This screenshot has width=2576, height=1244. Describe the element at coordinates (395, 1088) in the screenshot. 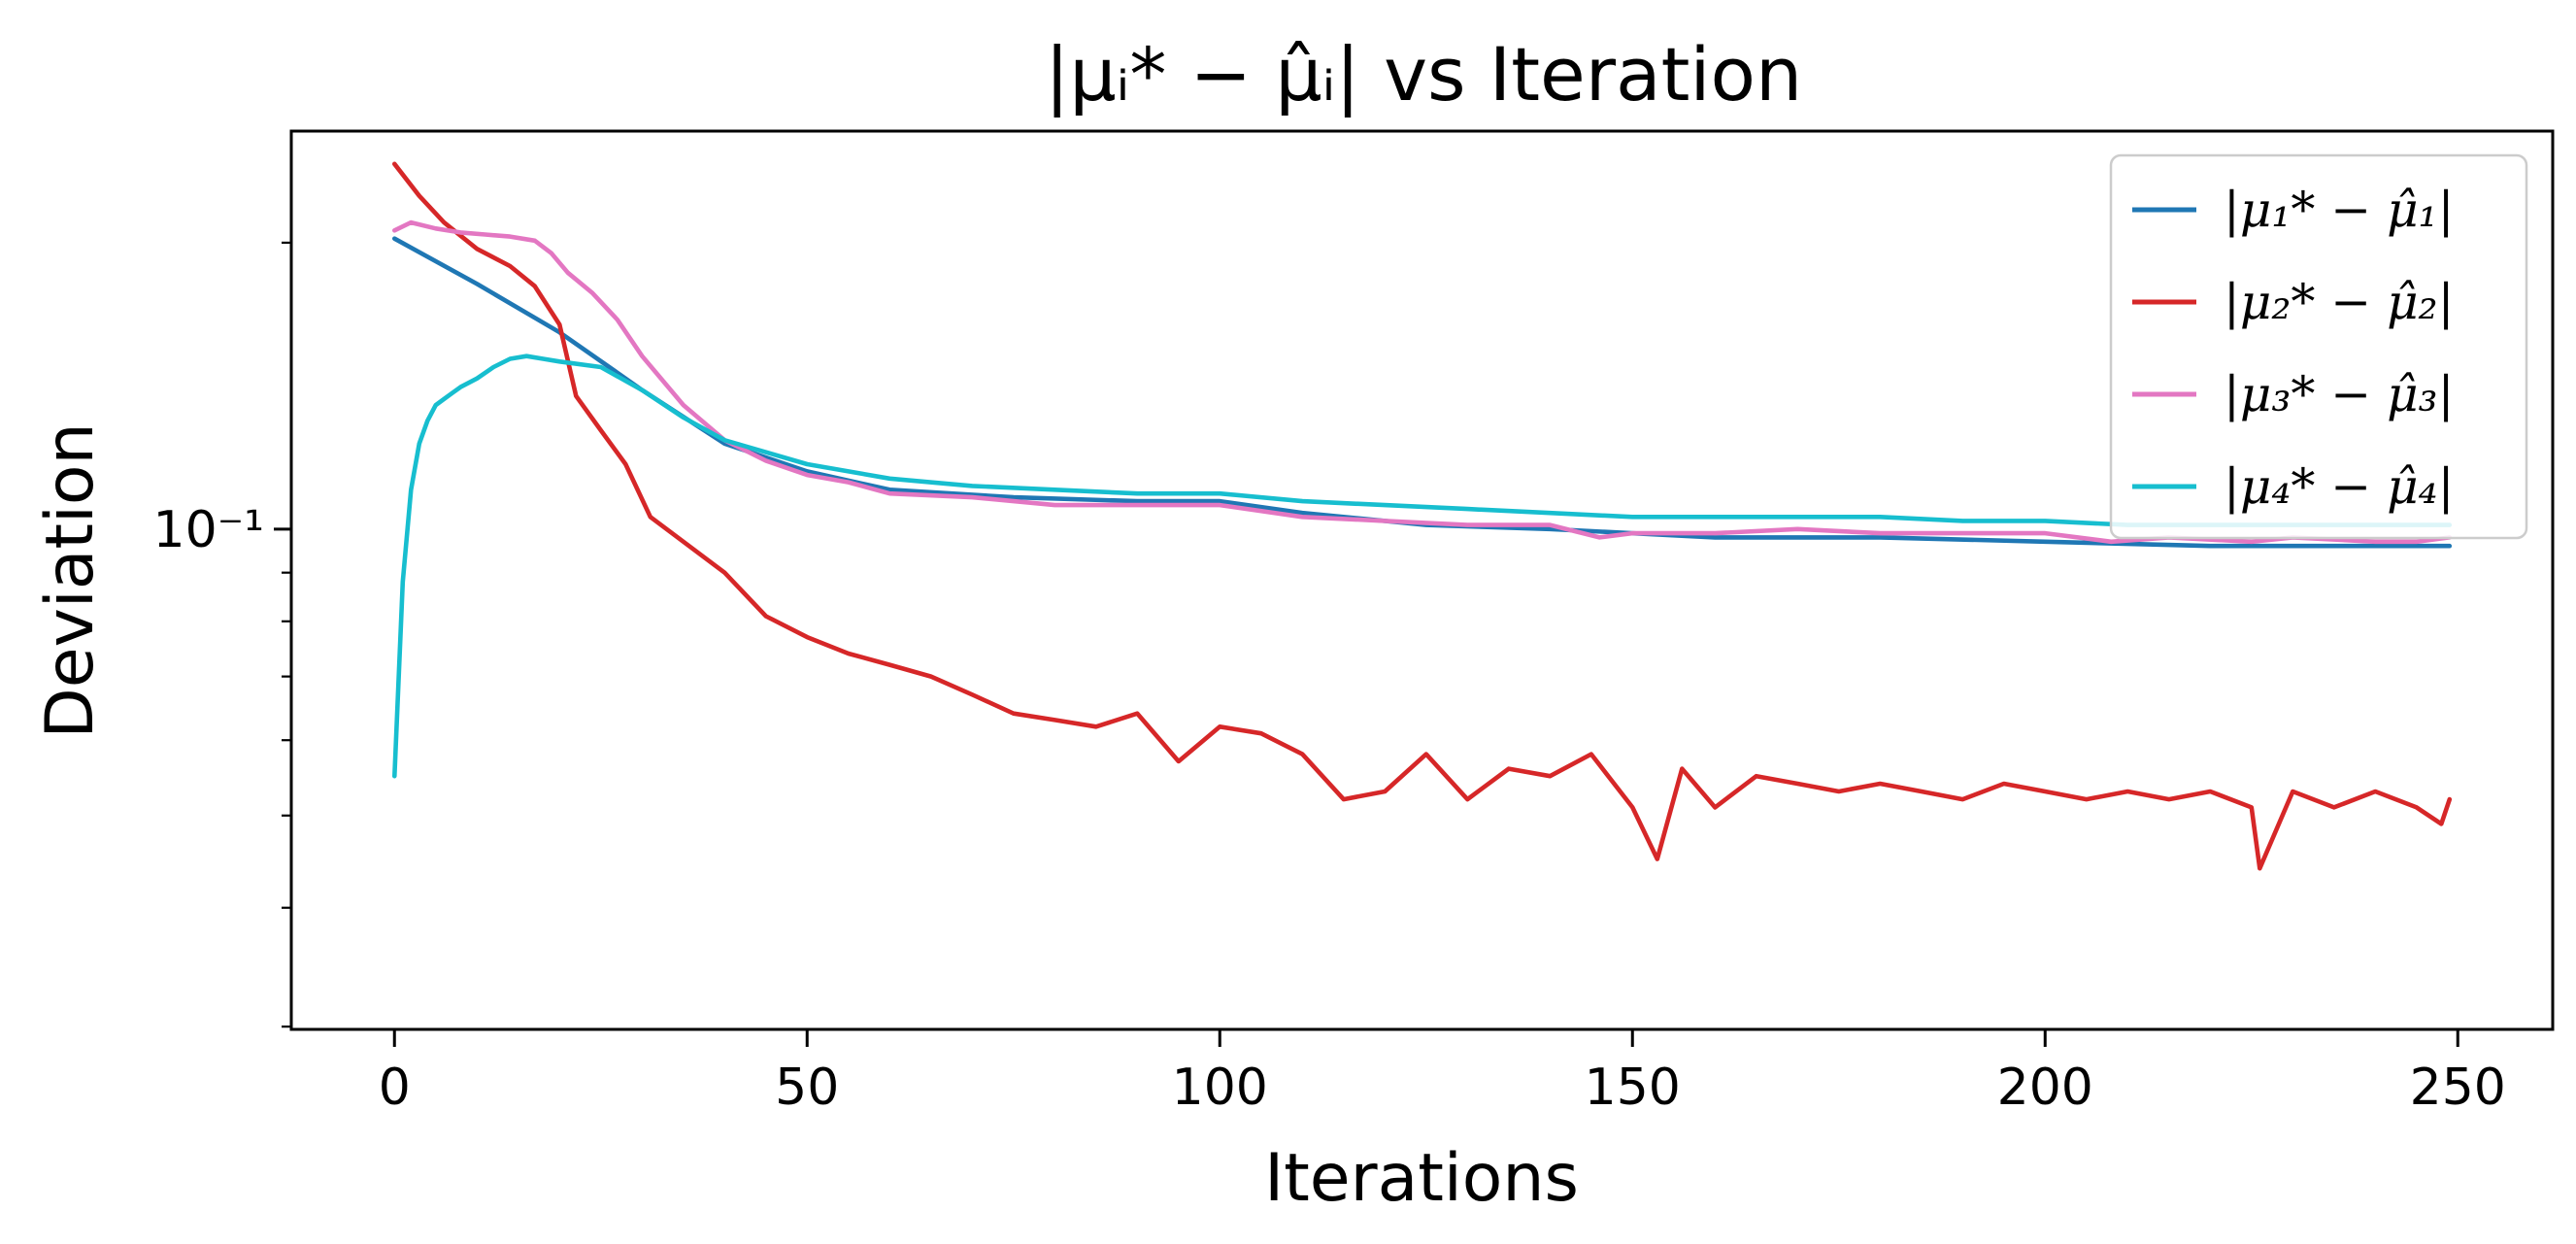

I see `x-tick-label: 0` at that location.